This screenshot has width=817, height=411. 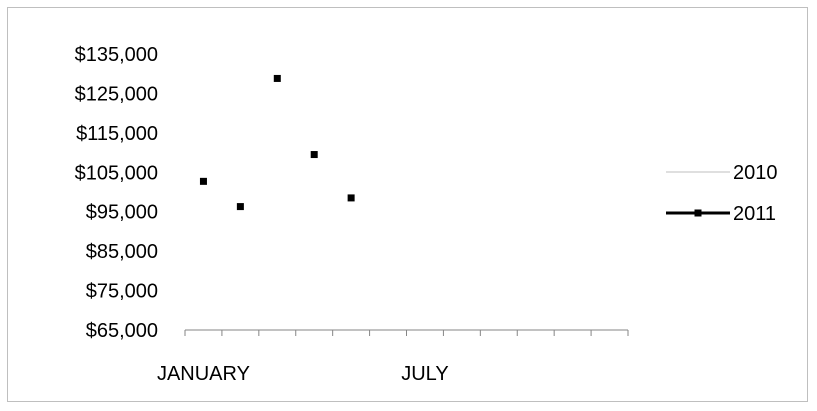 I want to click on x-tick-label: JANUARY, so click(x=203, y=374).